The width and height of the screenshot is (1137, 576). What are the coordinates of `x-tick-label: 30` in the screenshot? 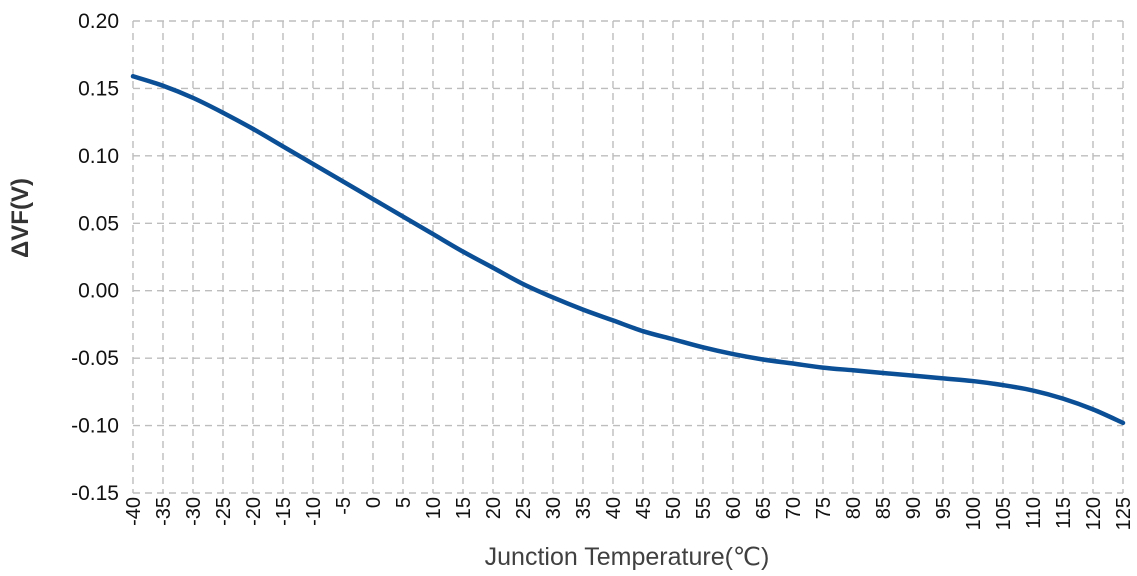 It's located at (554, 508).